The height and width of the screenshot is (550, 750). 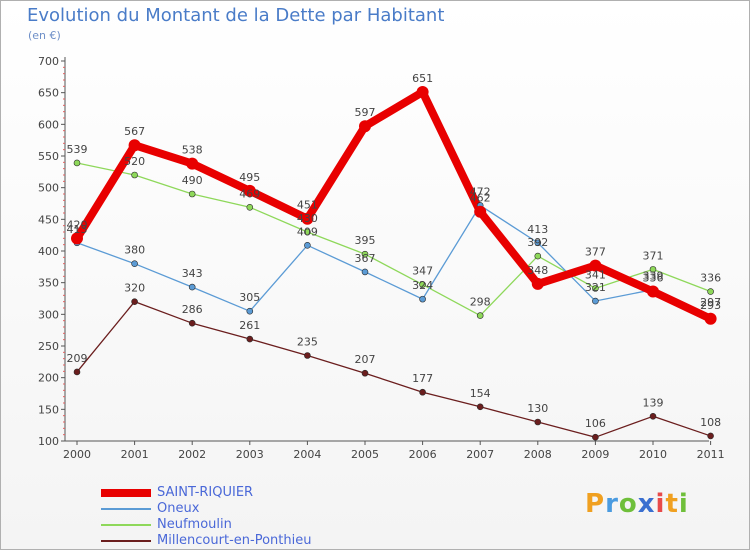 I want to click on data-label: 597, so click(x=365, y=112).